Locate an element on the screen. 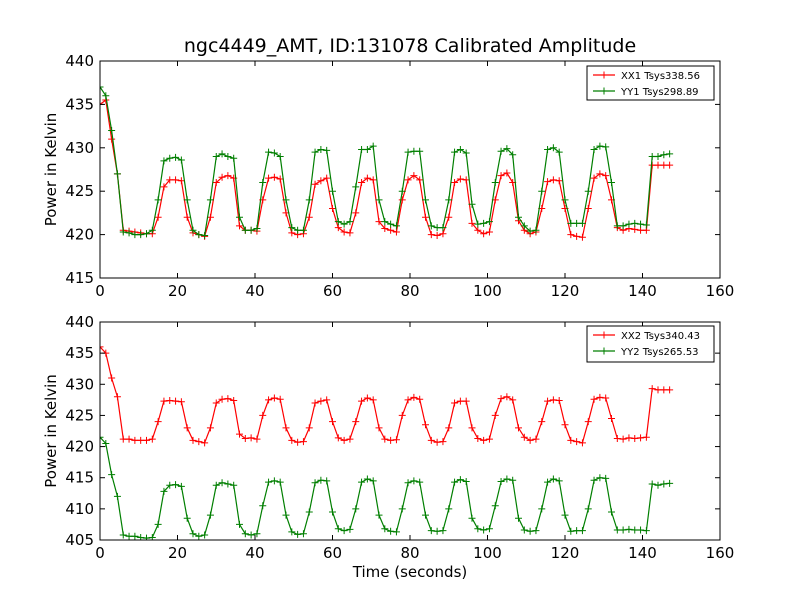 Image resolution: width=800 pixels, height=600 pixels. y-tick-label: 440 is located at coordinates (79, 322).